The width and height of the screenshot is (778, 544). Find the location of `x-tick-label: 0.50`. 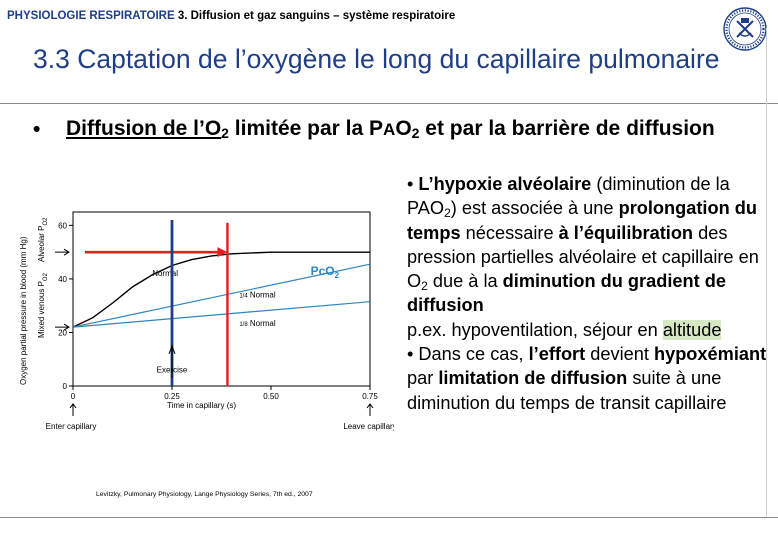

x-tick-label: 0.50 is located at coordinates (271, 396).